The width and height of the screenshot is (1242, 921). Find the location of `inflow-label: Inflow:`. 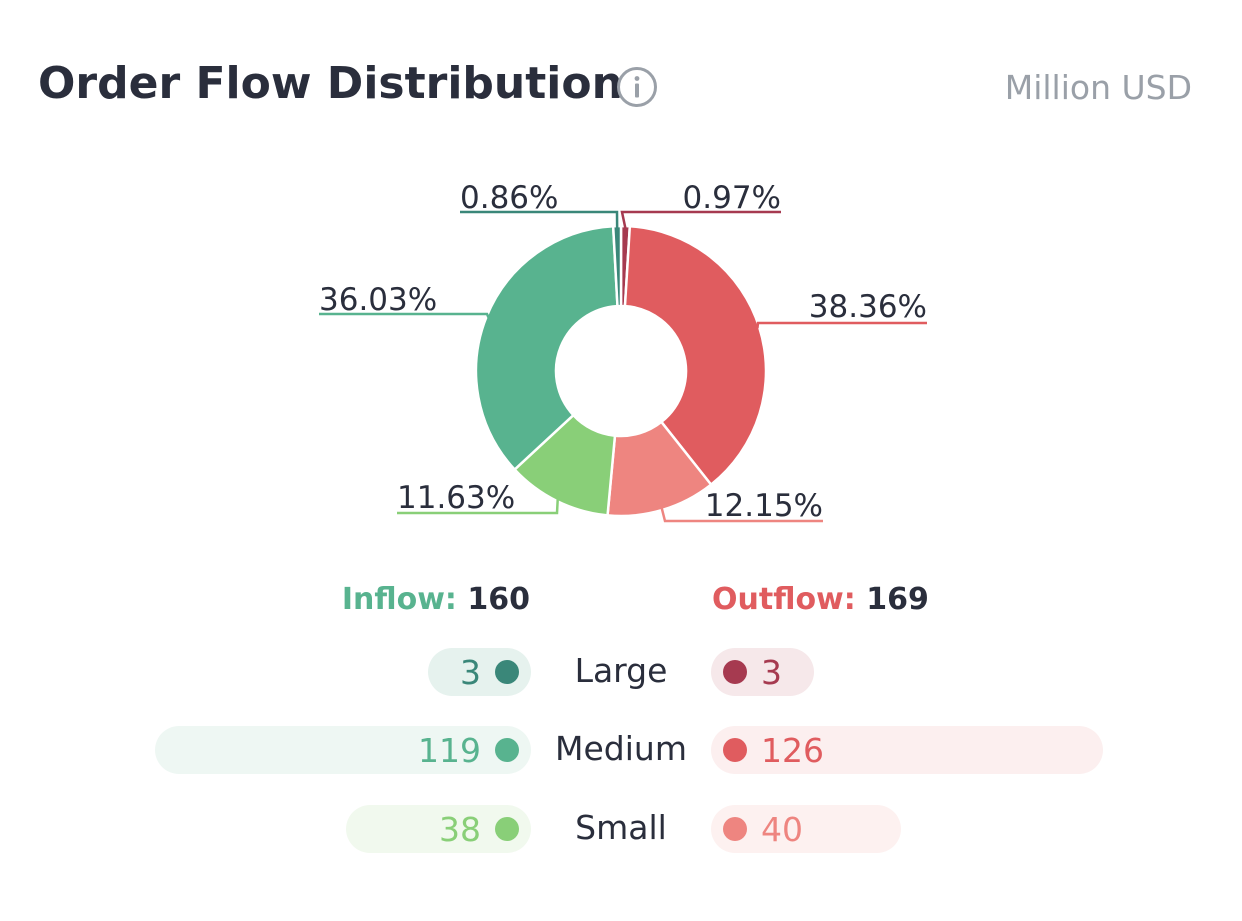

inflow-label: Inflow: is located at coordinates (399, 599).